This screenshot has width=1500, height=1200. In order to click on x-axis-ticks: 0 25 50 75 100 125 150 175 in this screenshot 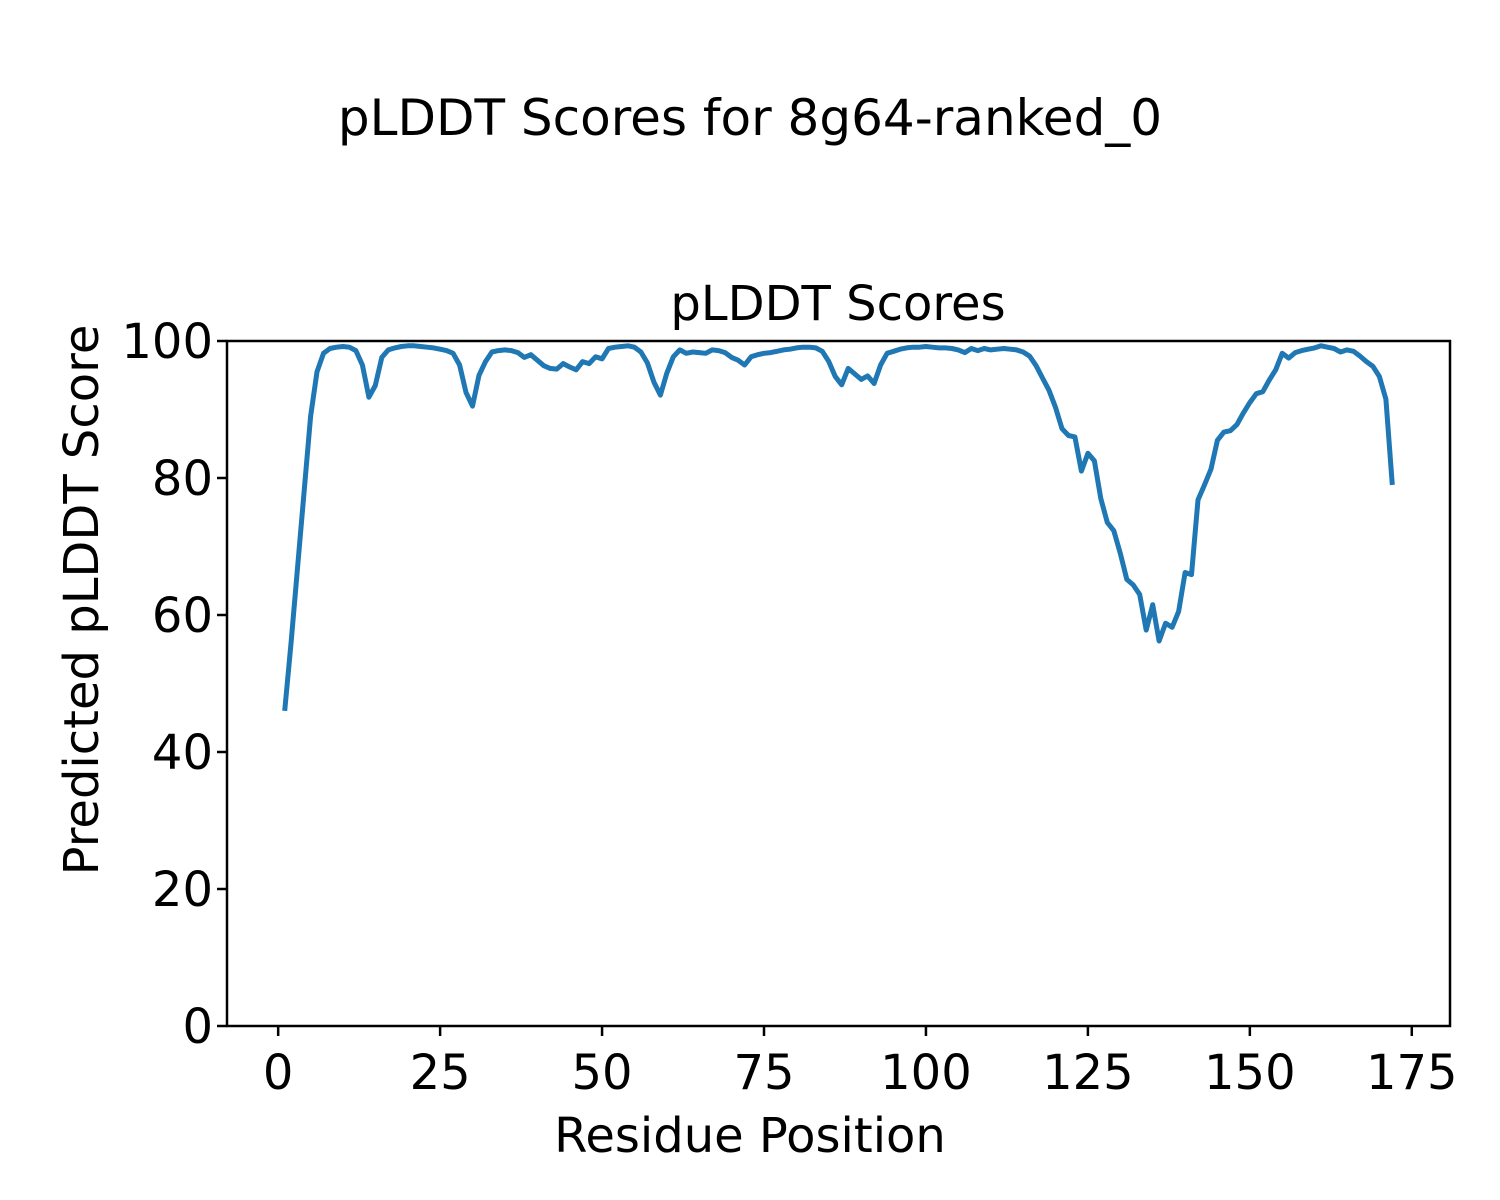, I will do `click(860, 1063)`.